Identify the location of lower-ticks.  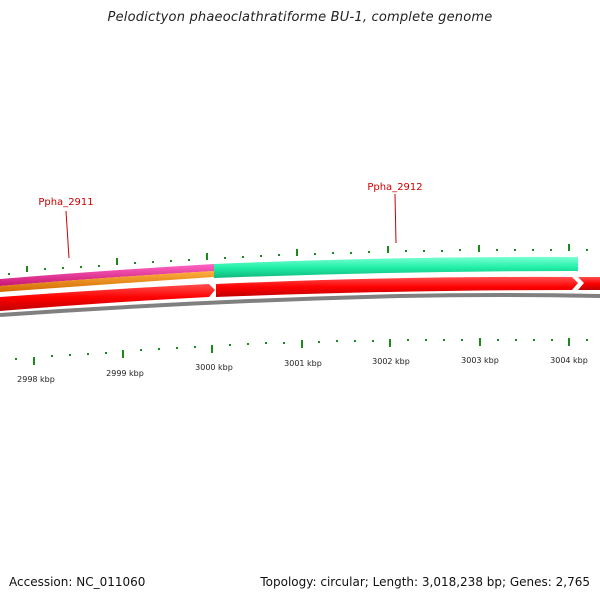
(301, 351).